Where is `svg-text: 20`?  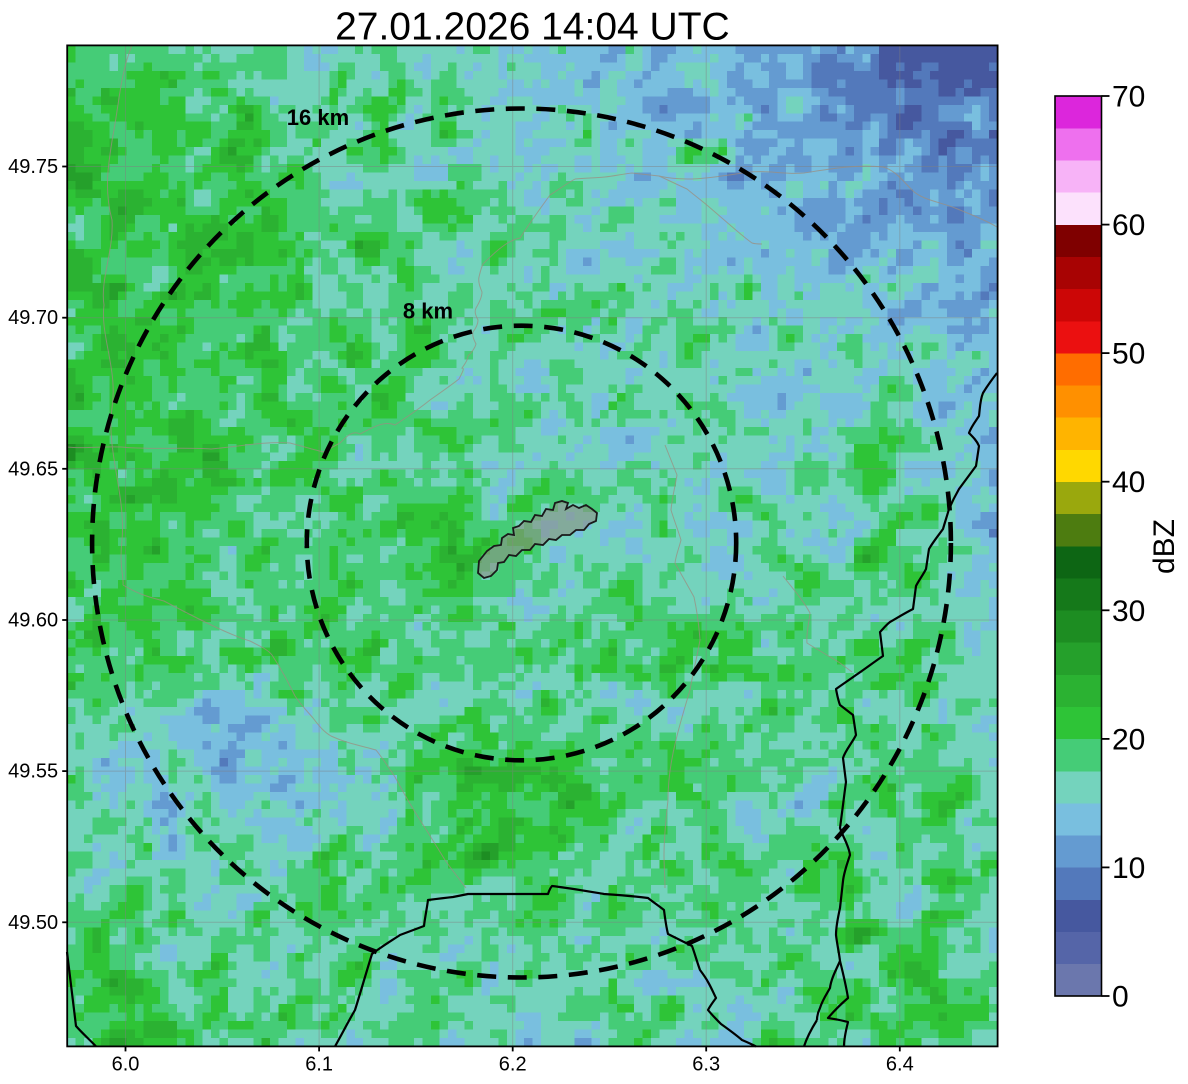 svg-text: 20 is located at coordinates (1128, 739).